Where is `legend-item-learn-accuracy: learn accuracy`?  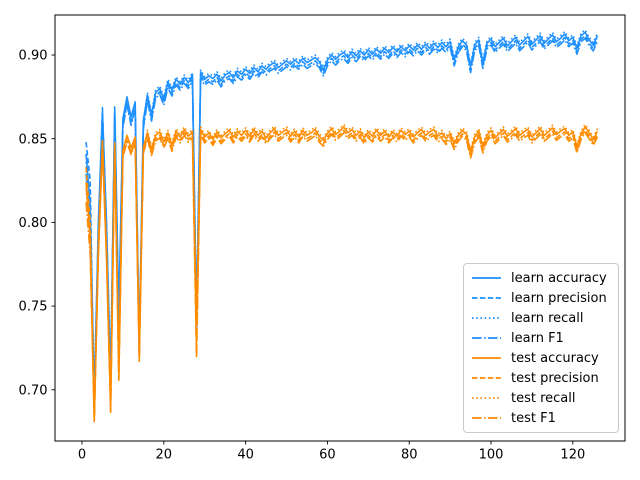
legend-item-learn-accuracy: learn accuracy is located at coordinates (545, 278).